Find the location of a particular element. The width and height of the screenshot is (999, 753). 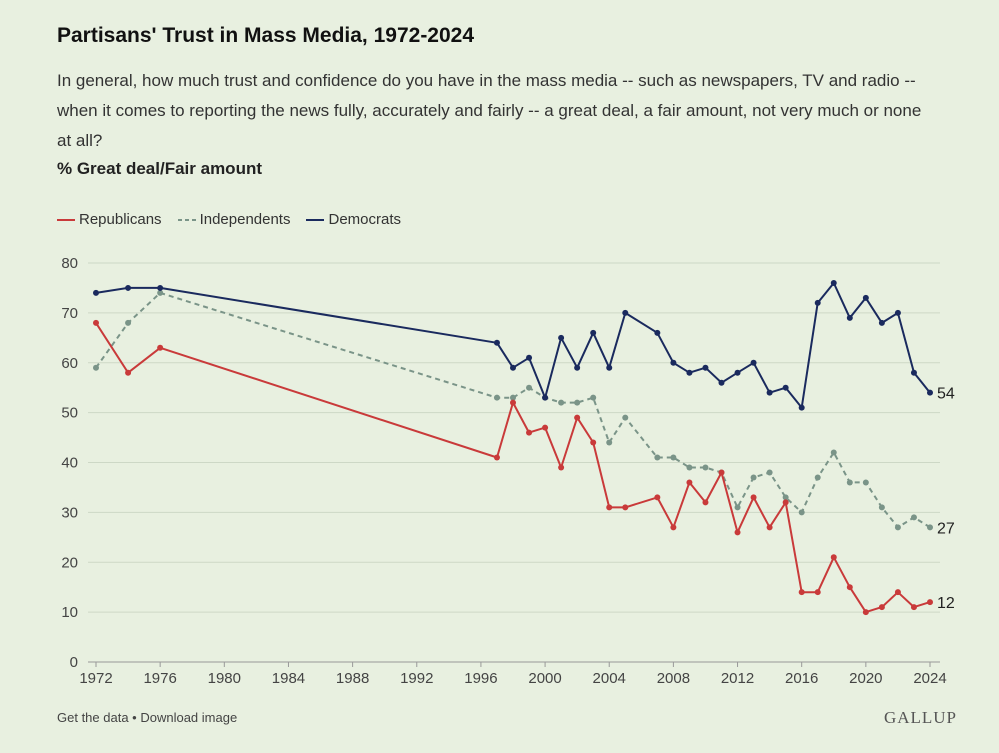

series-line-democrats is located at coordinates (513, 345).